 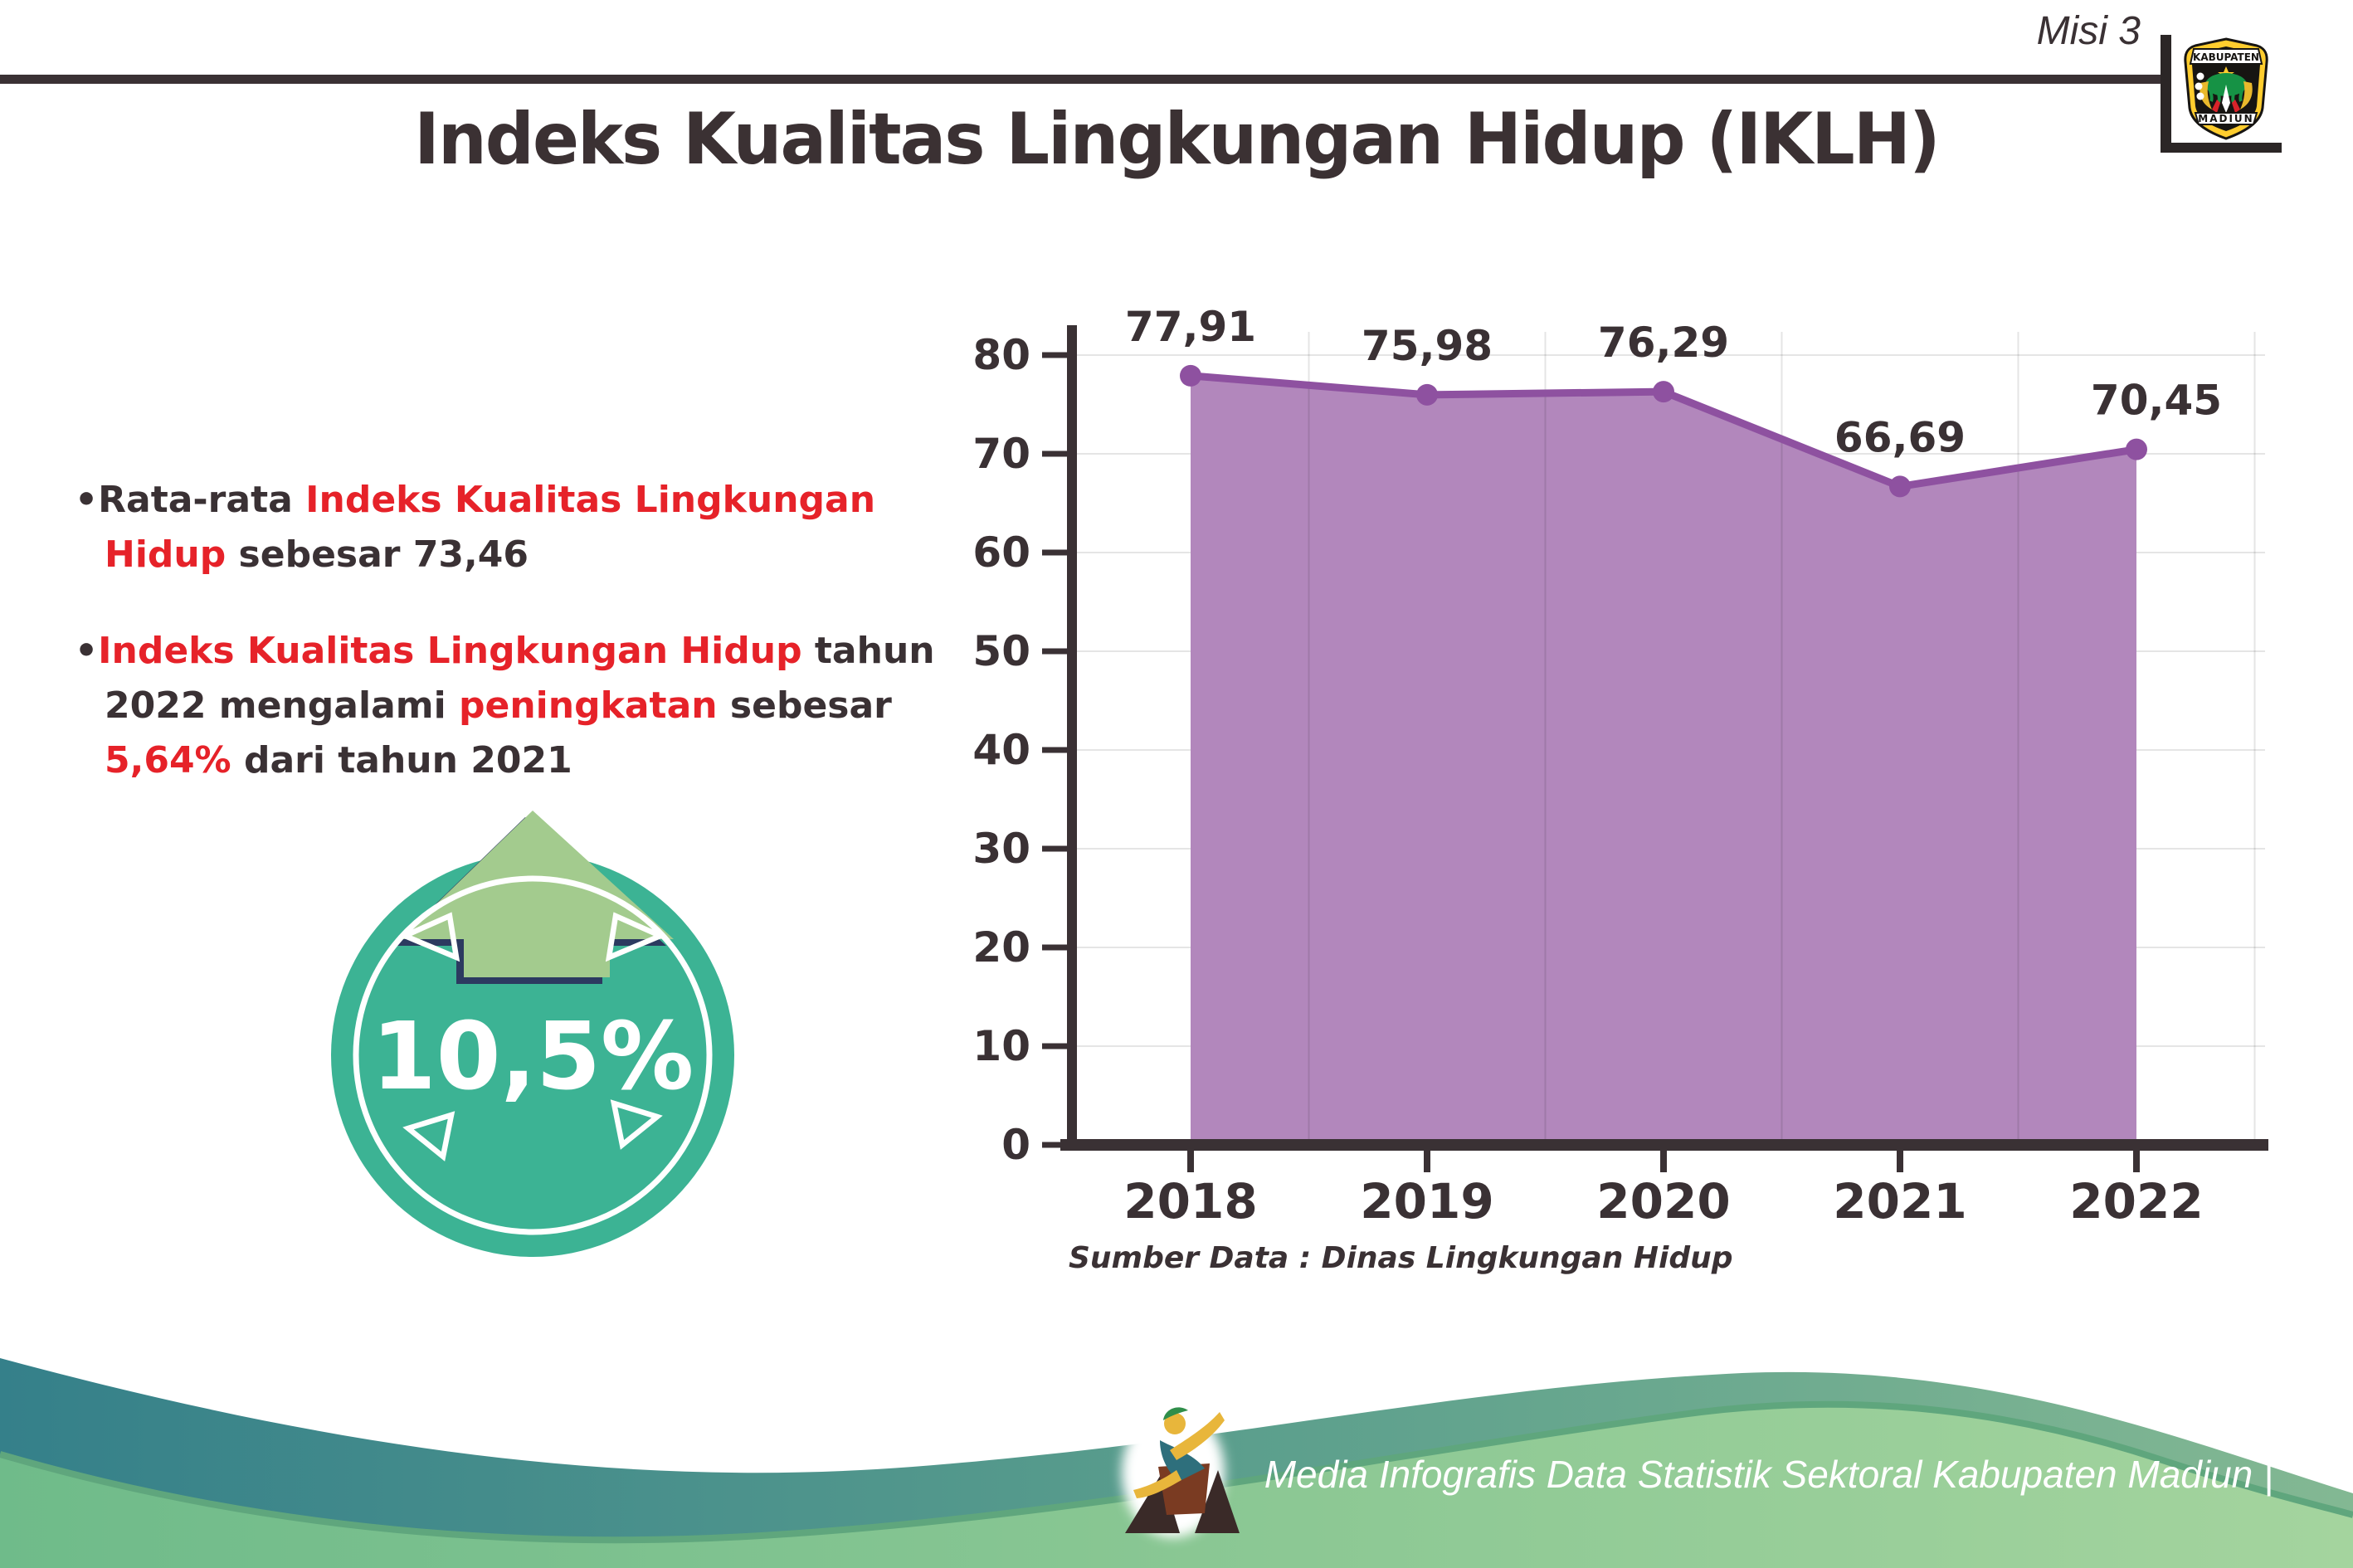 I want to click on y-tick-label: 70, so click(x=1001, y=454).